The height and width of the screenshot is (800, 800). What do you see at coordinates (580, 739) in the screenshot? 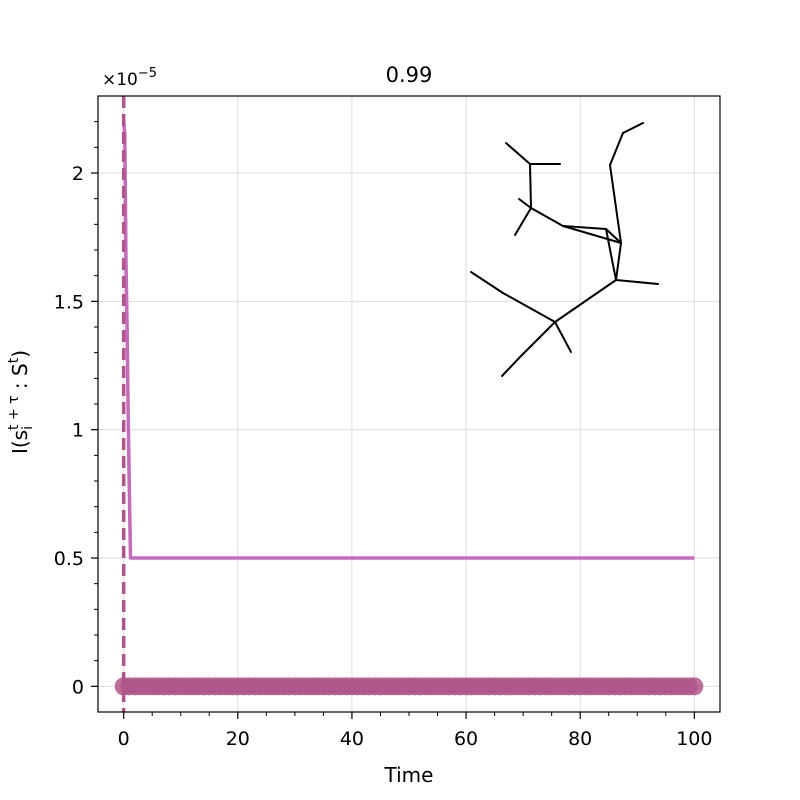
I see `x-tick-label-4: 80` at bounding box center [580, 739].